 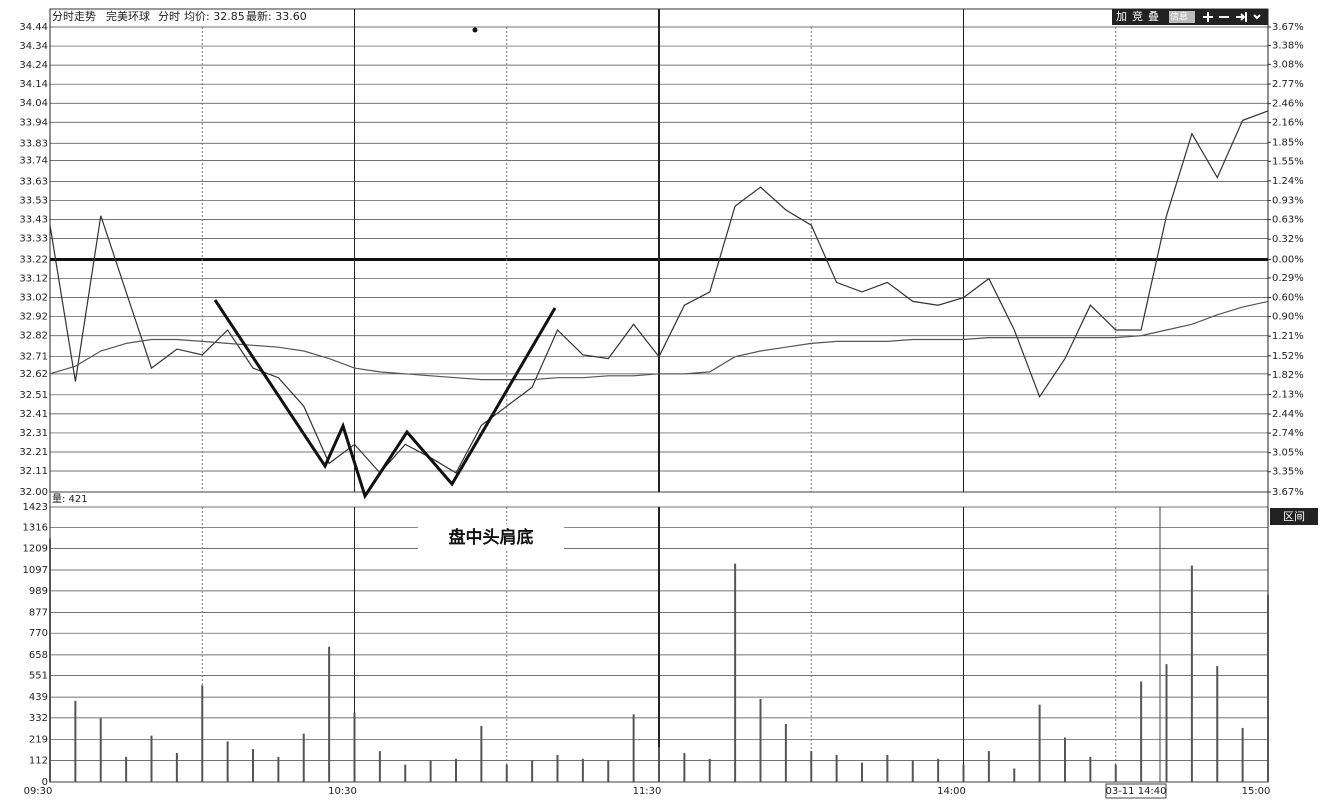 I want to click on toolbar-button: 叠, so click(x=1153, y=16).